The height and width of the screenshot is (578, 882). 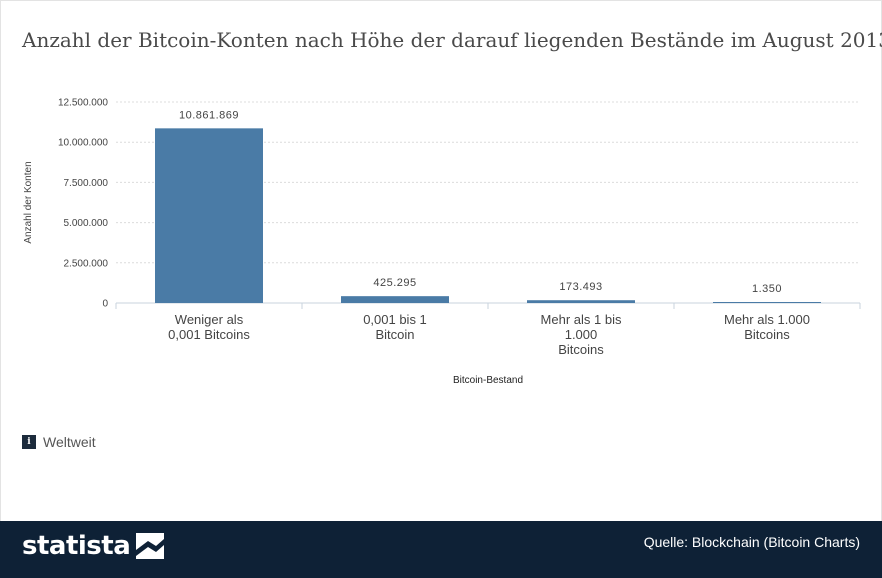 I want to click on y-tick-label: 10.000.000, so click(x=83, y=143).